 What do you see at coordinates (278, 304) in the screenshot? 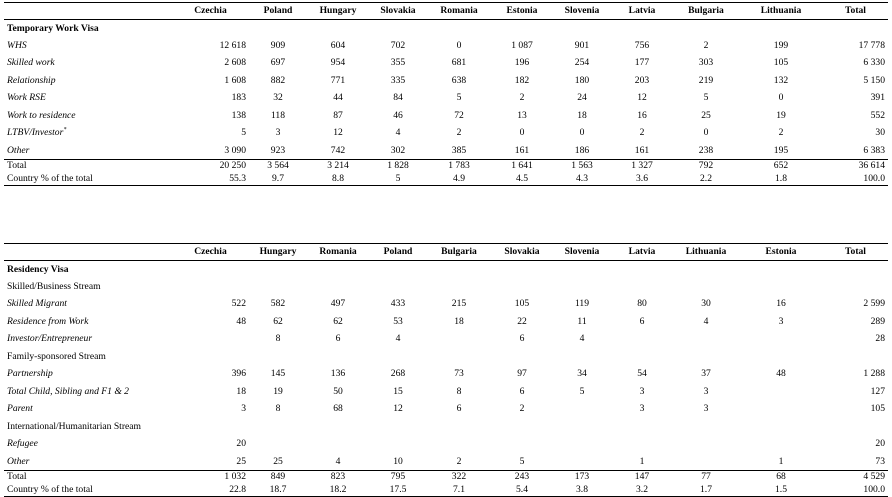
I see `table-cell: 582` at bounding box center [278, 304].